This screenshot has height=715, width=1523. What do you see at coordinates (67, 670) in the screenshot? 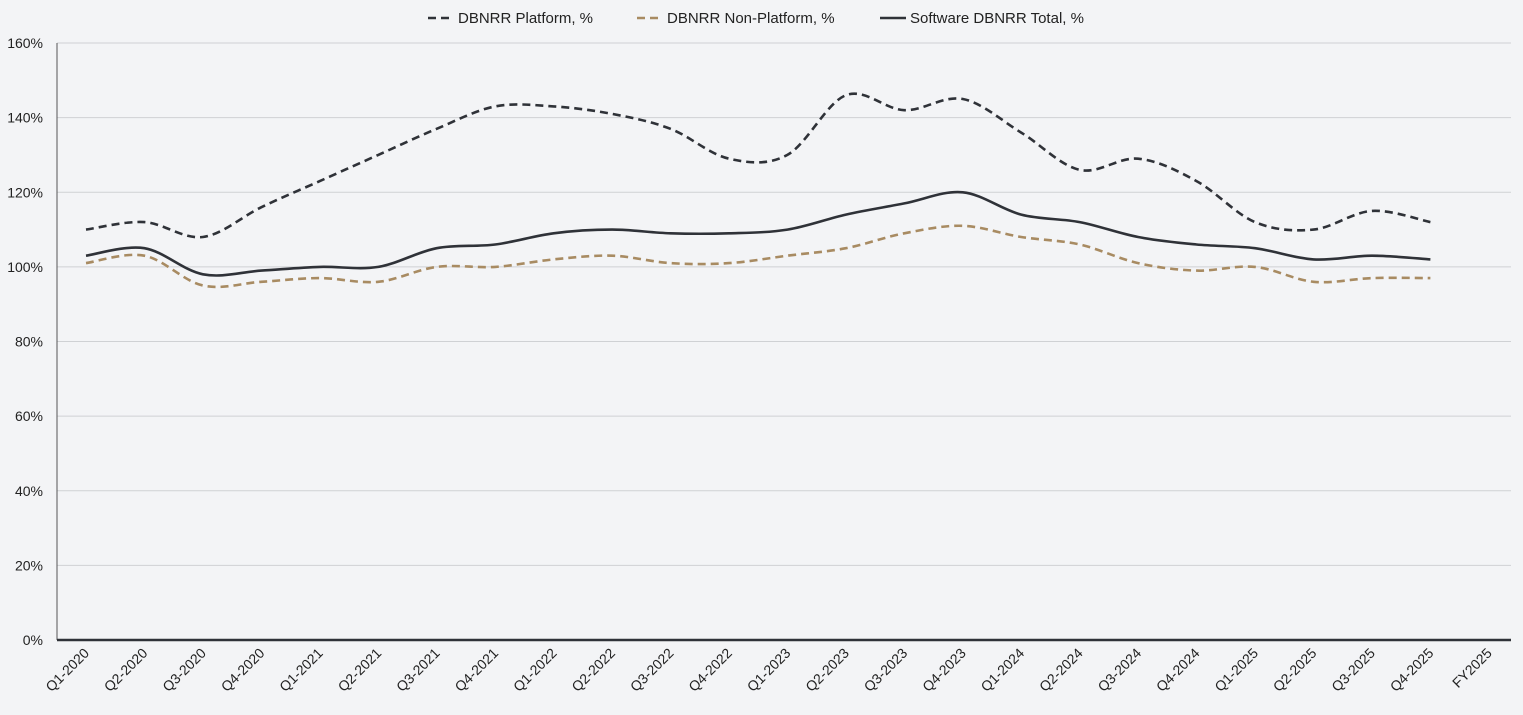
I see `x-tick-label: Q1-2020` at bounding box center [67, 670].